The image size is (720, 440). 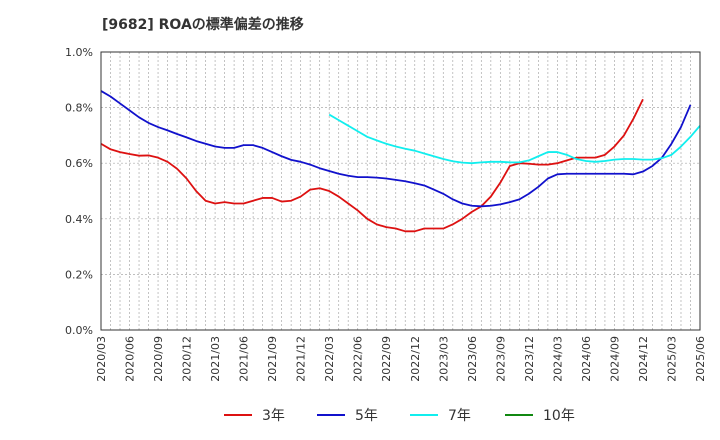 What do you see at coordinates (158, 359) in the screenshot?
I see `x-tick-label: 2020/09` at bounding box center [158, 359].